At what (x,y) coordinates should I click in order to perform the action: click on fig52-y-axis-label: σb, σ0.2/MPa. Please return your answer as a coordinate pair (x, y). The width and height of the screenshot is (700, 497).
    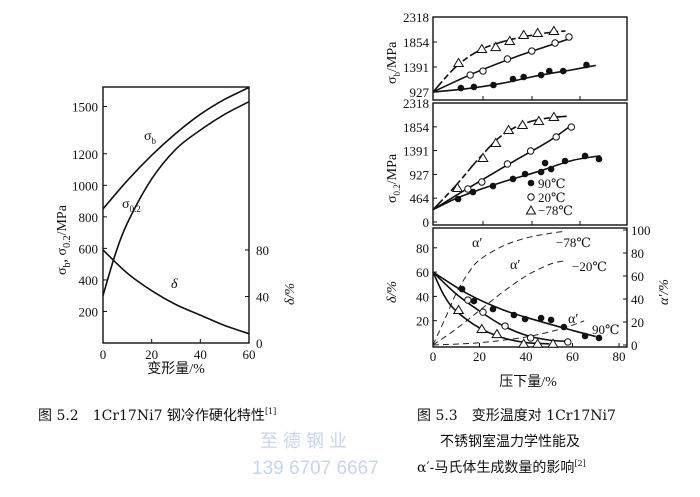
    Looking at the image, I should click on (64, 239).